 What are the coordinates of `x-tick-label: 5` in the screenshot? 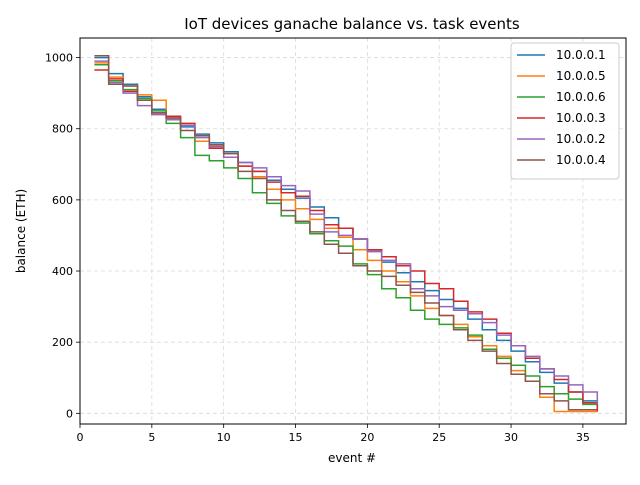 It's located at (151, 437).